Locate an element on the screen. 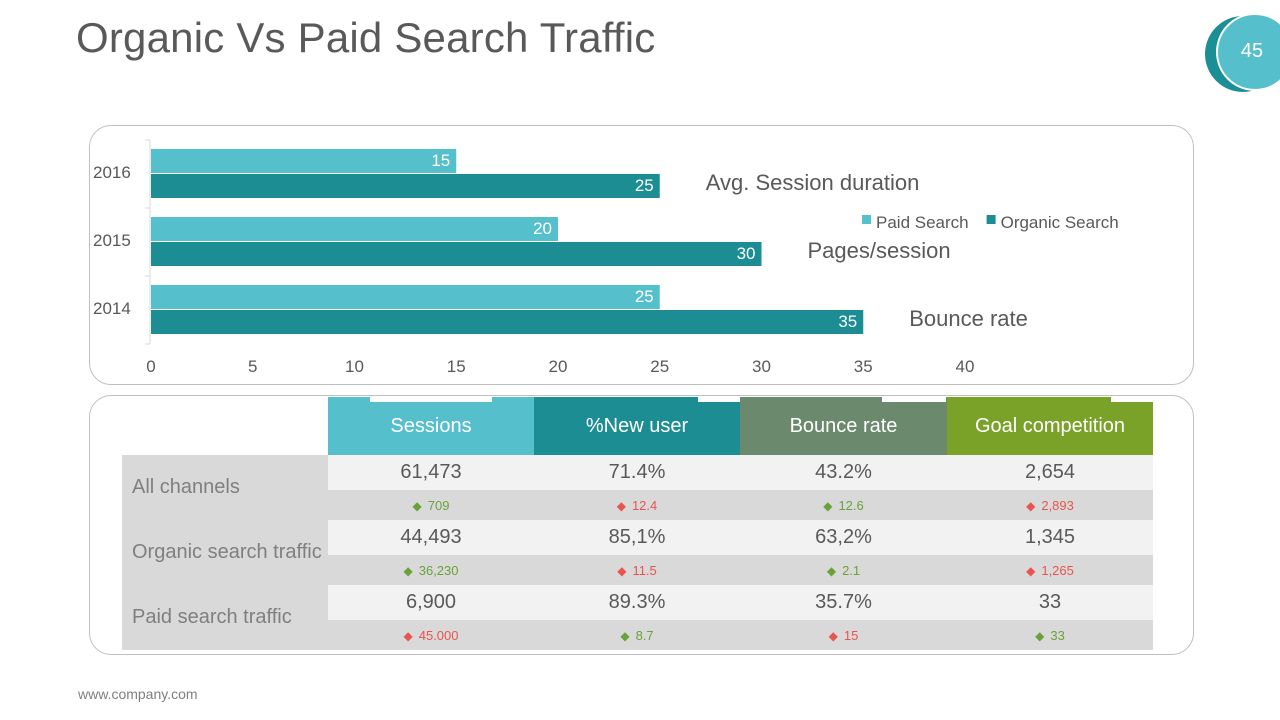 Image resolution: width=1280 pixels, height=720 pixels. bar-data-label: 15 is located at coordinates (440, 160).